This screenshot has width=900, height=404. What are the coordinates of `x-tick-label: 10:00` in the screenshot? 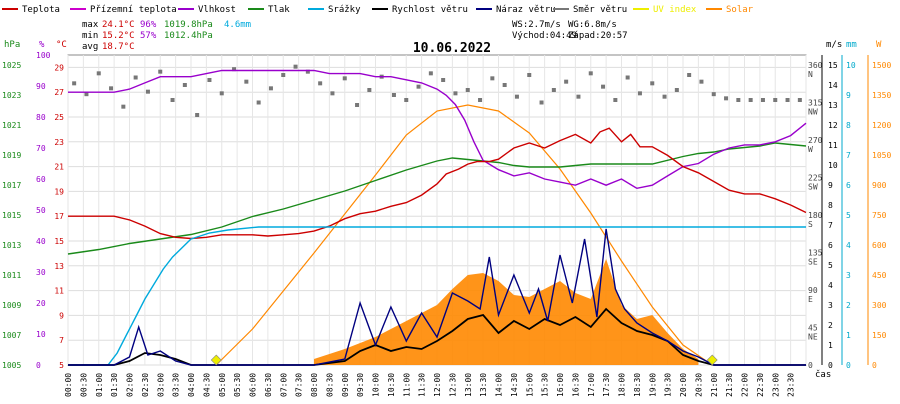 It's located at (376, 385).